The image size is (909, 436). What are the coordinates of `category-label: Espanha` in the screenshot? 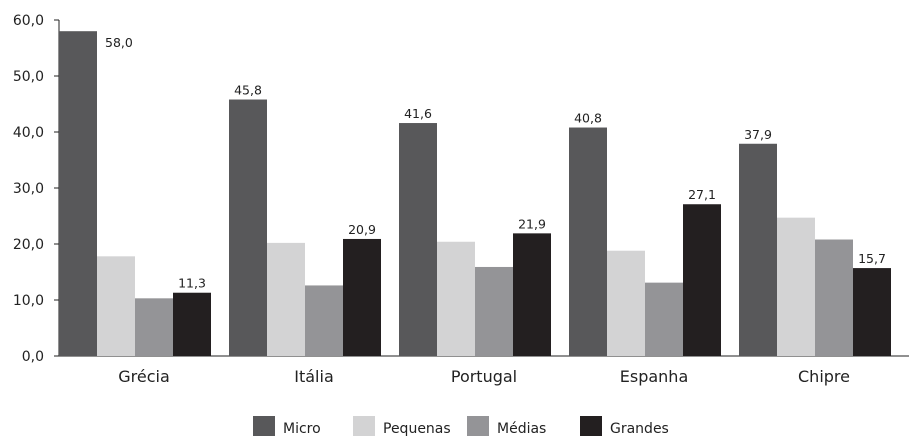 It's located at (654, 376).